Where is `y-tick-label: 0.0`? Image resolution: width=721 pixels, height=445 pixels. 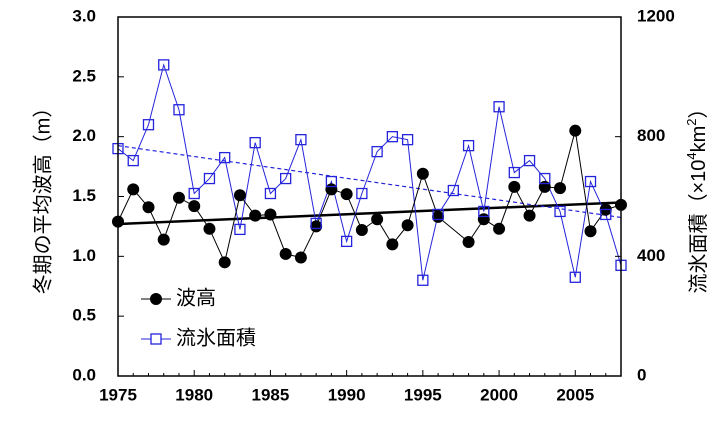
y-tick-label: 0.0 is located at coordinates (84, 374).